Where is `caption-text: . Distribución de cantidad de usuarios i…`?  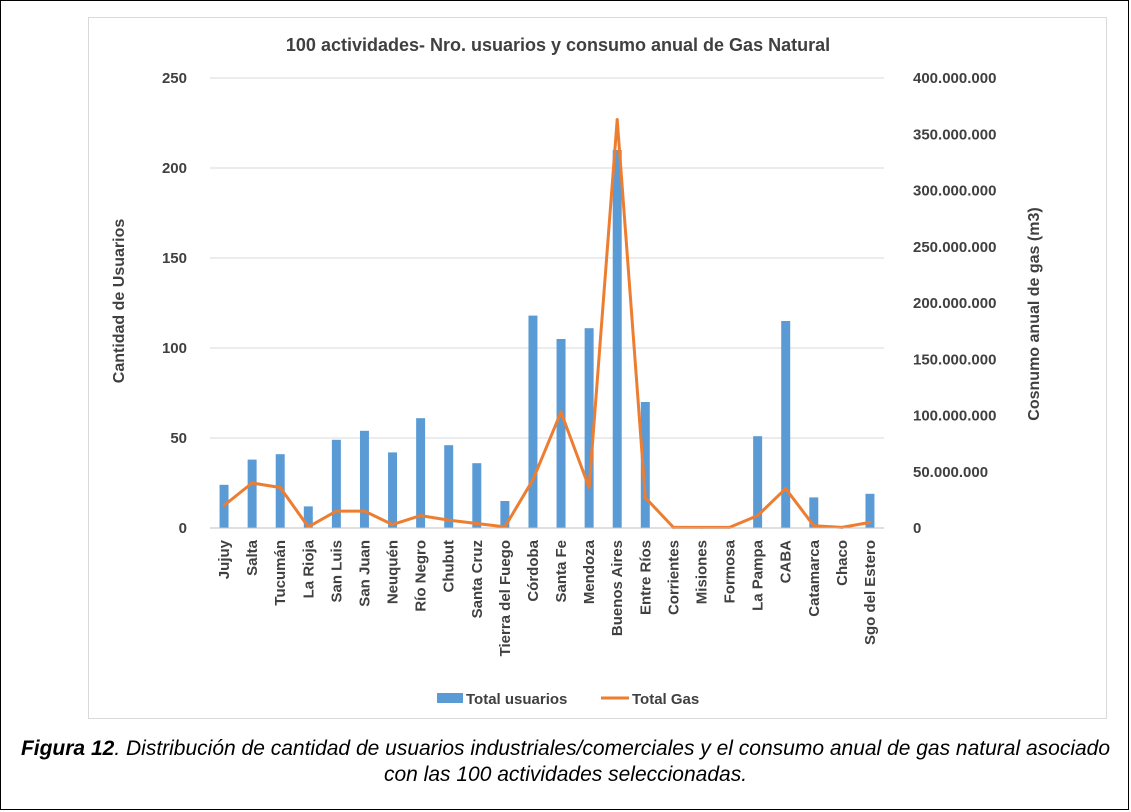 caption-text: . Distribución de cantidad de usuarios i… is located at coordinates (612, 761).